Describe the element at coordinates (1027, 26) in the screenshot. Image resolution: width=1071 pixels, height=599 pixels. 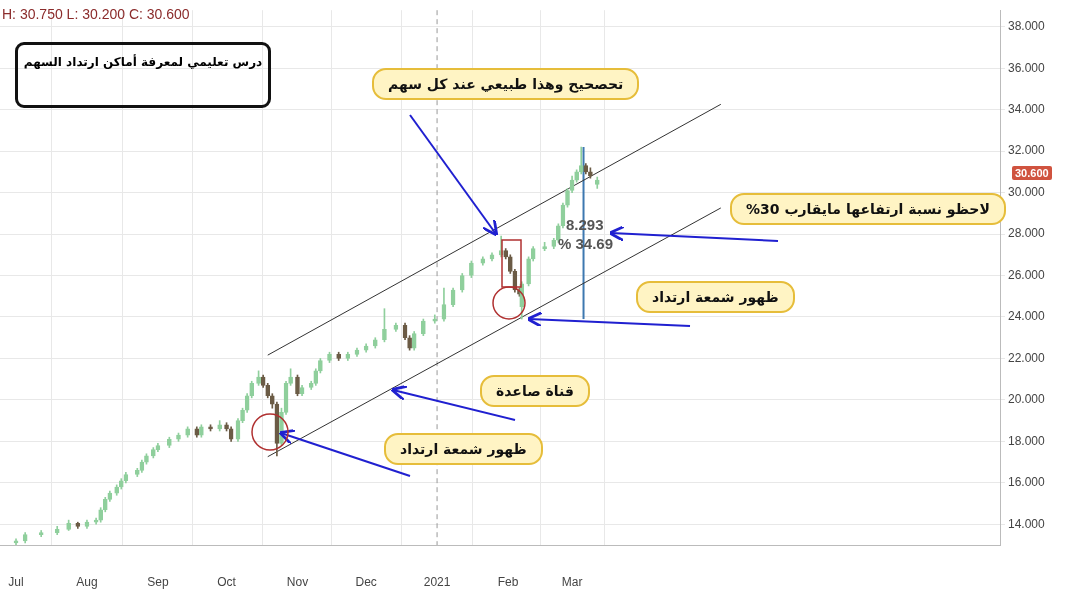
I see `y-tick-label: 38.000` at that location.